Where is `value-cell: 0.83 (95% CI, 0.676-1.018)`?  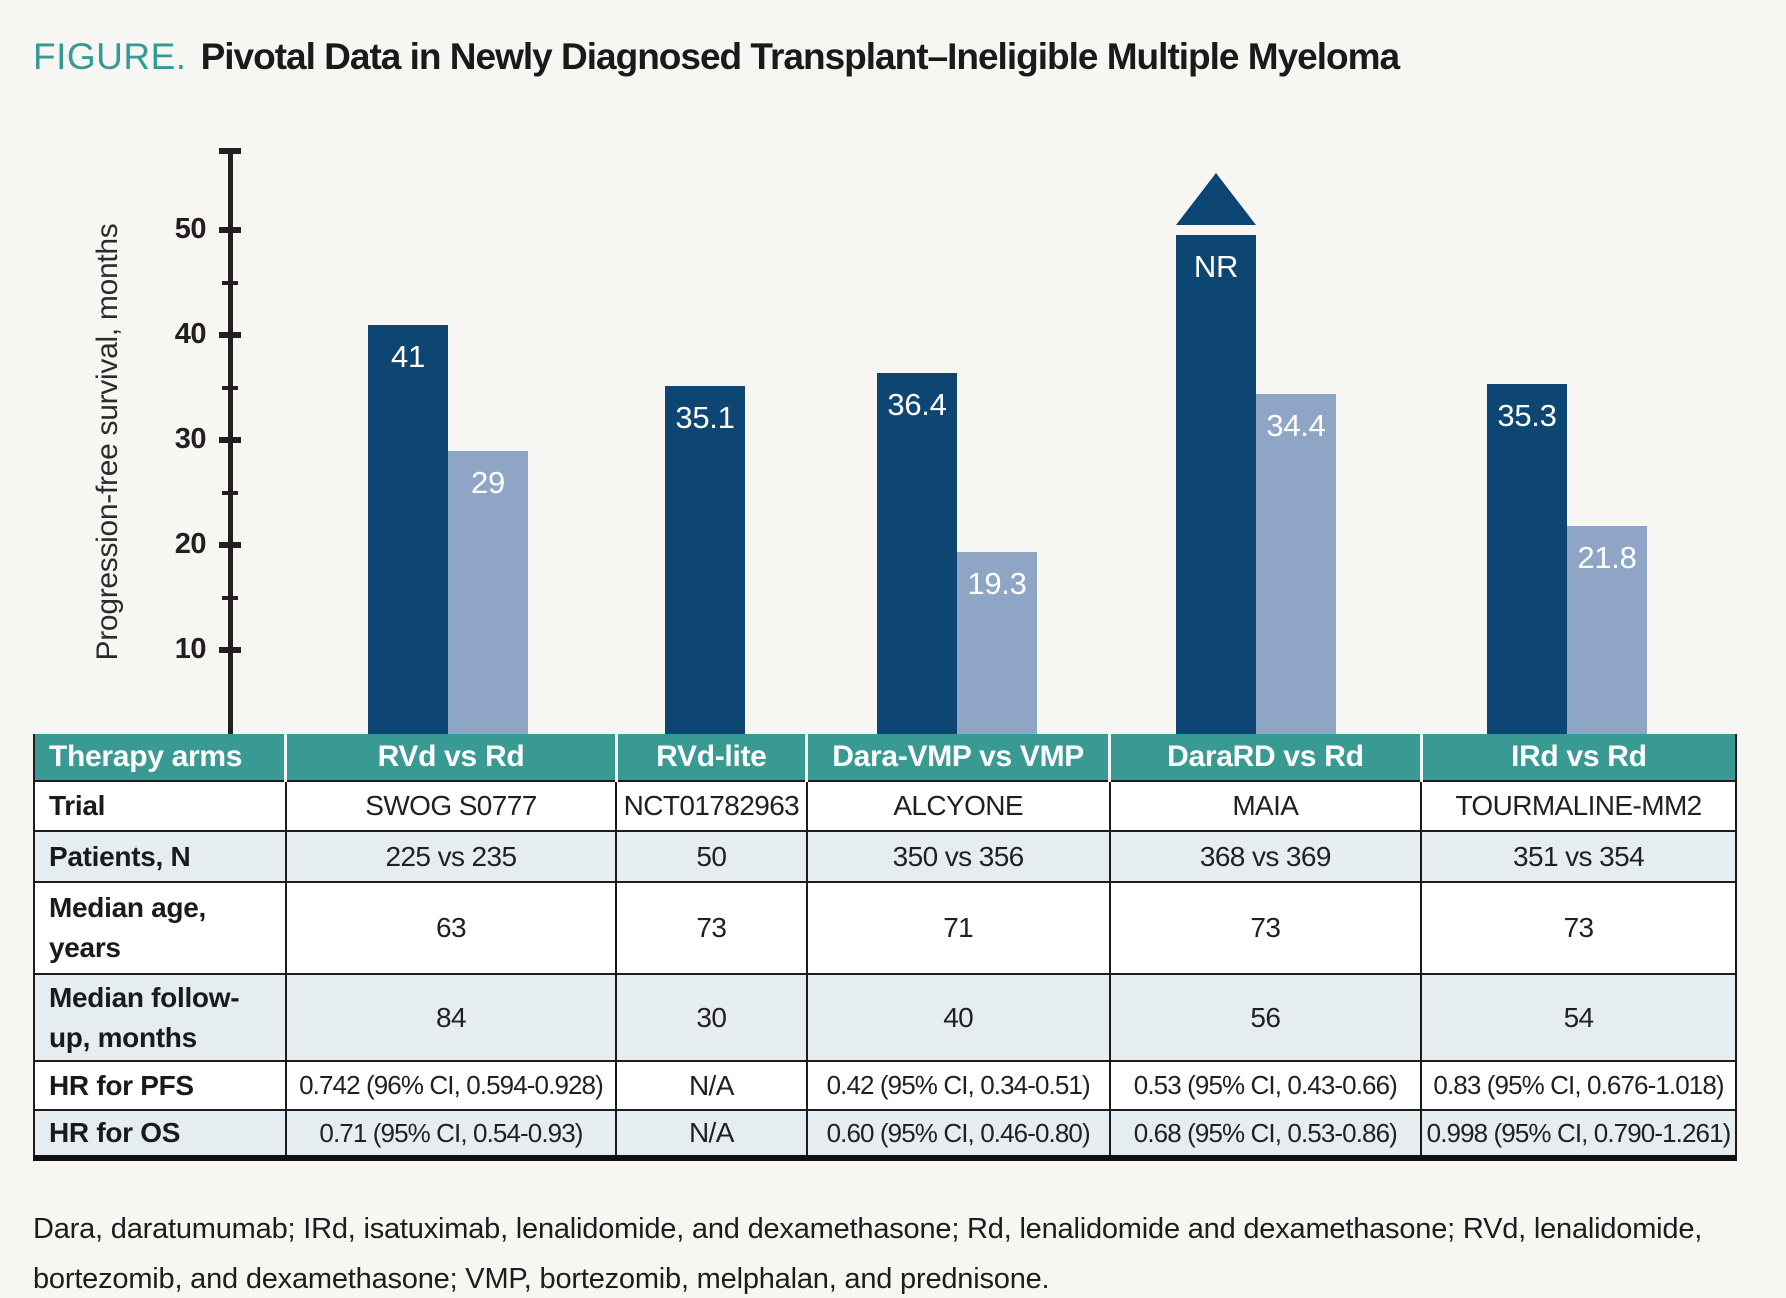 value-cell: 0.83 (95% CI, 0.676-1.018) is located at coordinates (1578, 1085).